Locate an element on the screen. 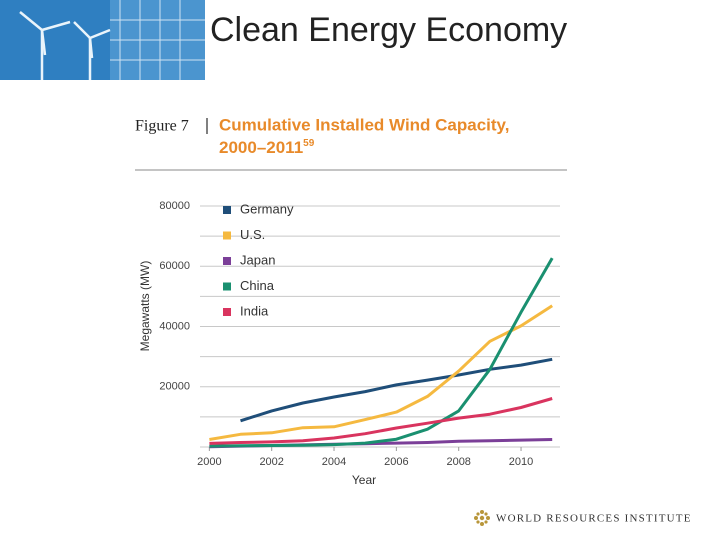 The width and height of the screenshot is (720, 540). footer: WORLD RESOURCES INSTITUTE is located at coordinates (594, 519).